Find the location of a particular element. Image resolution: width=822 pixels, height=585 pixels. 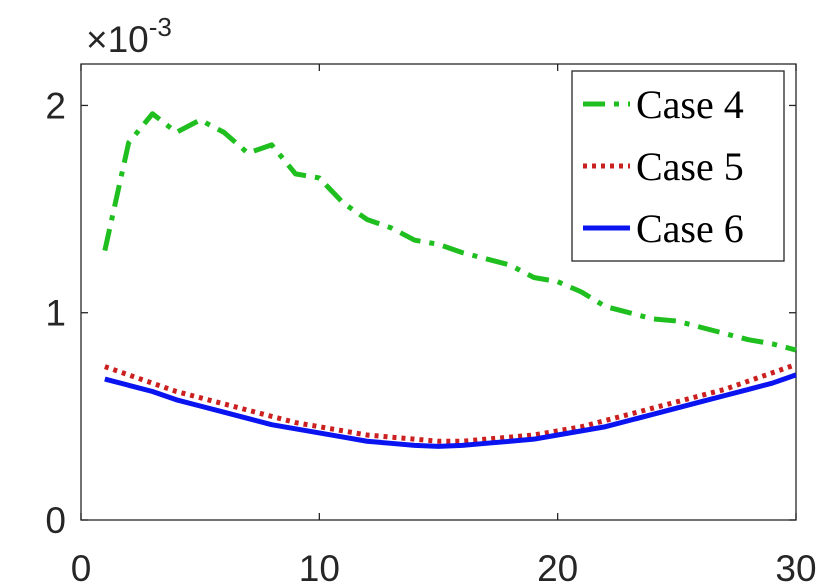

y-tick-label: 0 is located at coordinates (55, 520).